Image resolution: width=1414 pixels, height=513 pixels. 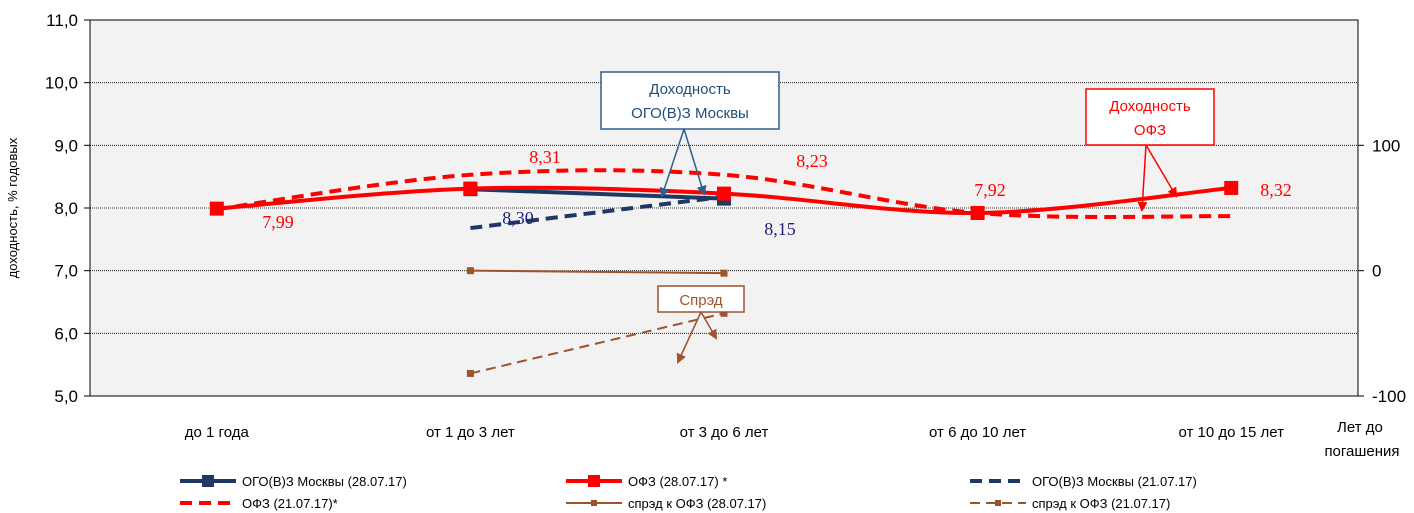 What do you see at coordinates (1150, 106) in the screenshot?
I see `annotation-ofz-line-1: Доходность` at bounding box center [1150, 106].